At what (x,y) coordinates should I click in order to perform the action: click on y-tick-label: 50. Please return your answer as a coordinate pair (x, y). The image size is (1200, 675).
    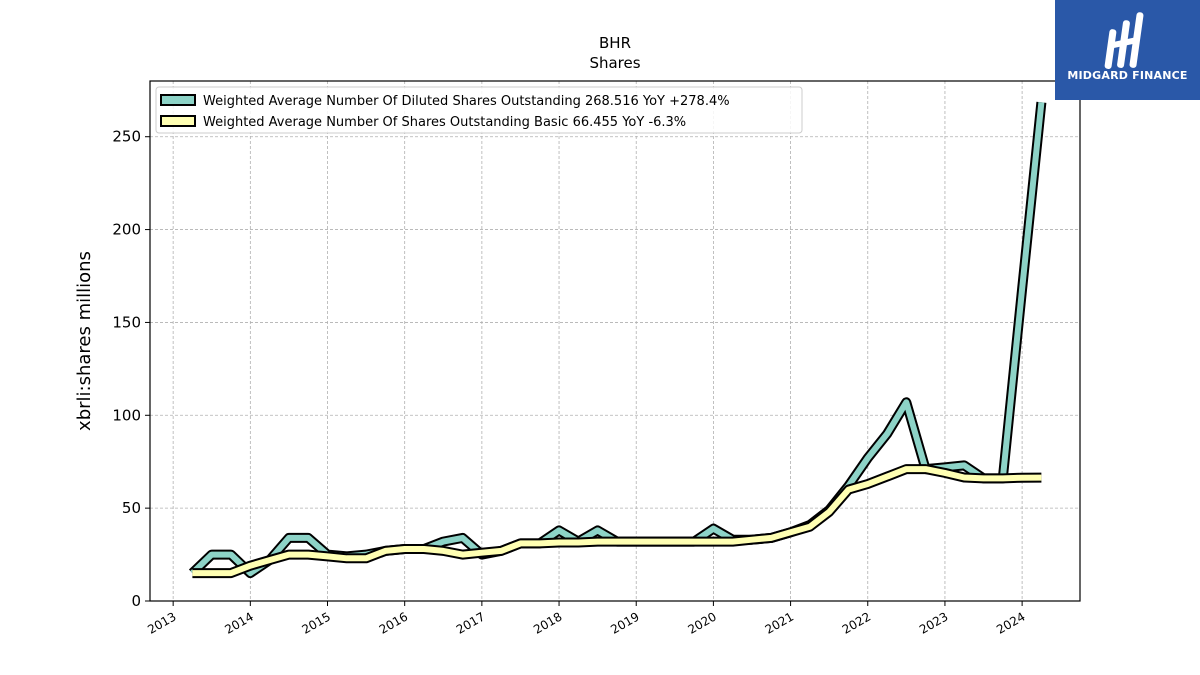
    Looking at the image, I should click on (131, 508).